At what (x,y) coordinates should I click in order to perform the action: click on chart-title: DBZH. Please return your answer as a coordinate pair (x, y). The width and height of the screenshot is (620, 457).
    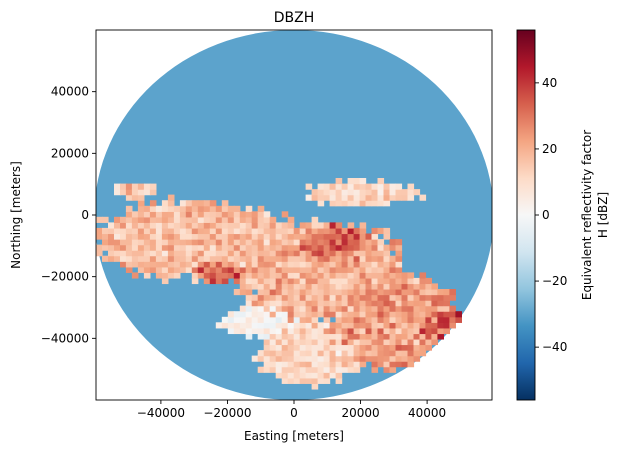
    Looking at the image, I should click on (294, 18).